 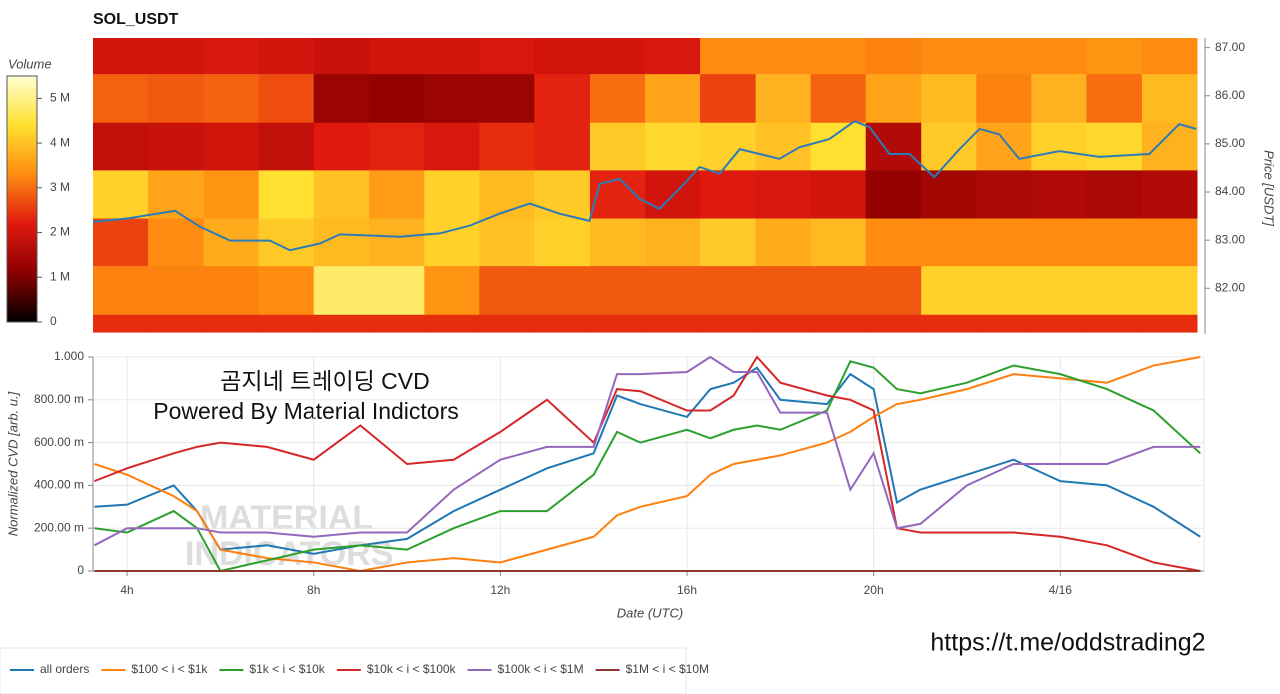 What do you see at coordinates (412, 669) in the screenshot?
I see `legend-label: $10k < i < $100k` at bounding box center [412, 669].